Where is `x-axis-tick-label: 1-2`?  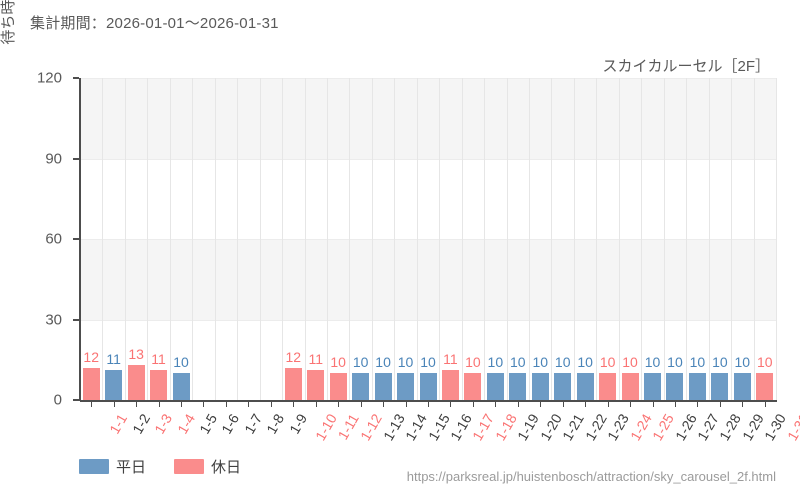
x-axis-tick-label: 1-2 is located at coordinates (140, 424).